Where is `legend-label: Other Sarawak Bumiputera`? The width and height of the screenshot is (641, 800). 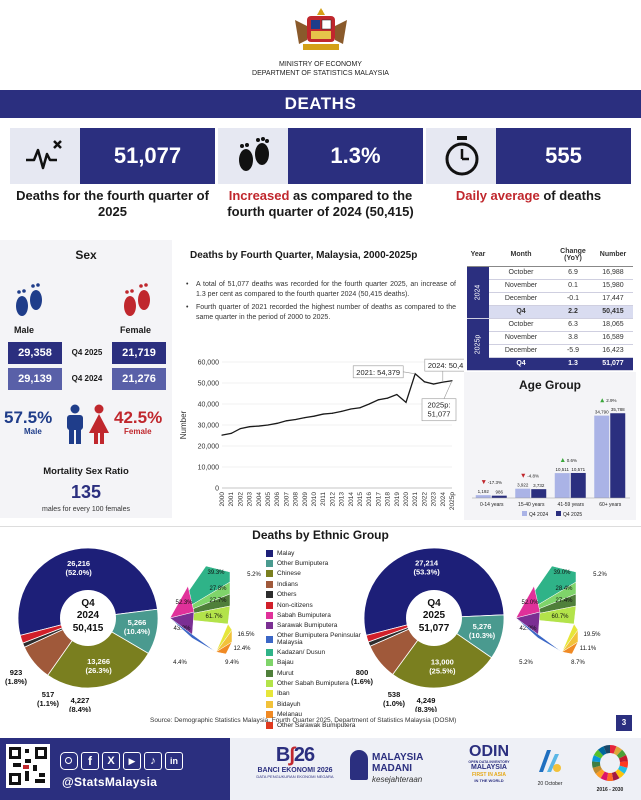 legend-label: Other Sarawak Bumiputera is located at coordinates (316, 725).